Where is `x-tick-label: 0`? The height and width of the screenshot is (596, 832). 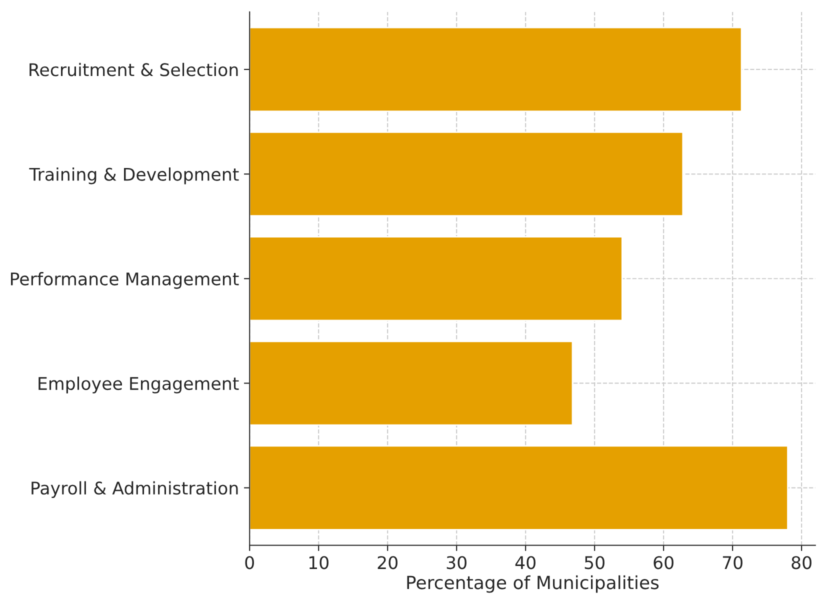 x-tick-label: 0 is located at coordinates (249, 563).